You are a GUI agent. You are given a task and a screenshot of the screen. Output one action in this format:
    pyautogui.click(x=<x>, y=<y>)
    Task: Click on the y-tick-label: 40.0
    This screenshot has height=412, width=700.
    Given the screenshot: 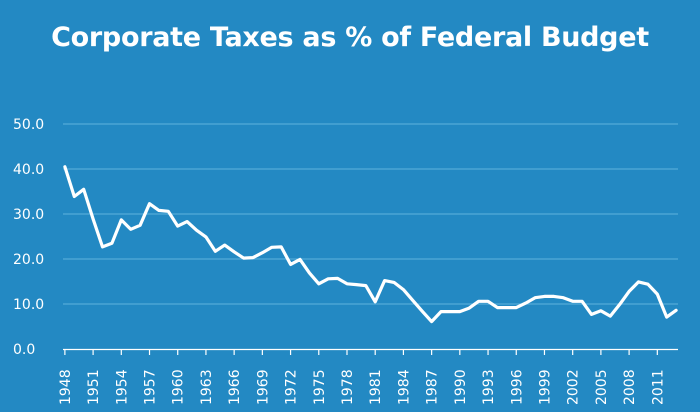 What is the action you would take?
    pyautogui.click(x=28, y=170)
    